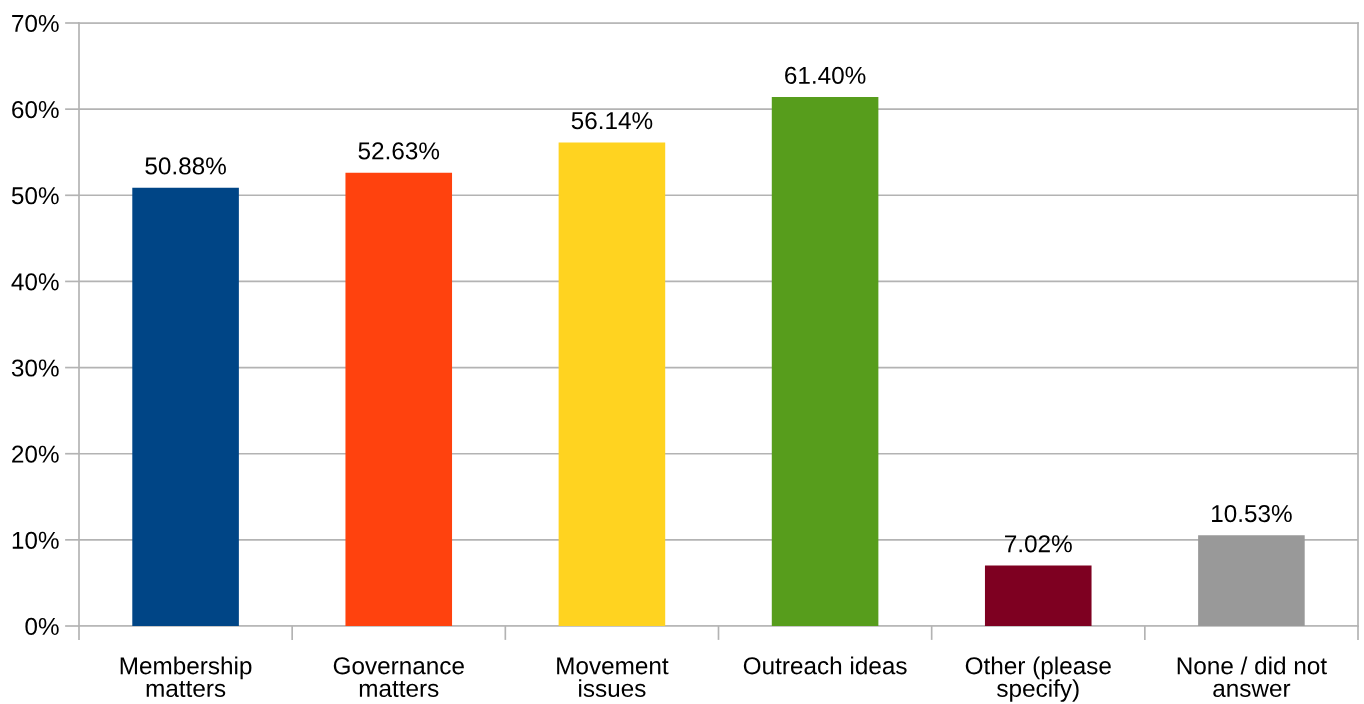  Describe the element at coordinates (35, 109) in the screenshot. I see `y-tick-label: 60%` at that location.